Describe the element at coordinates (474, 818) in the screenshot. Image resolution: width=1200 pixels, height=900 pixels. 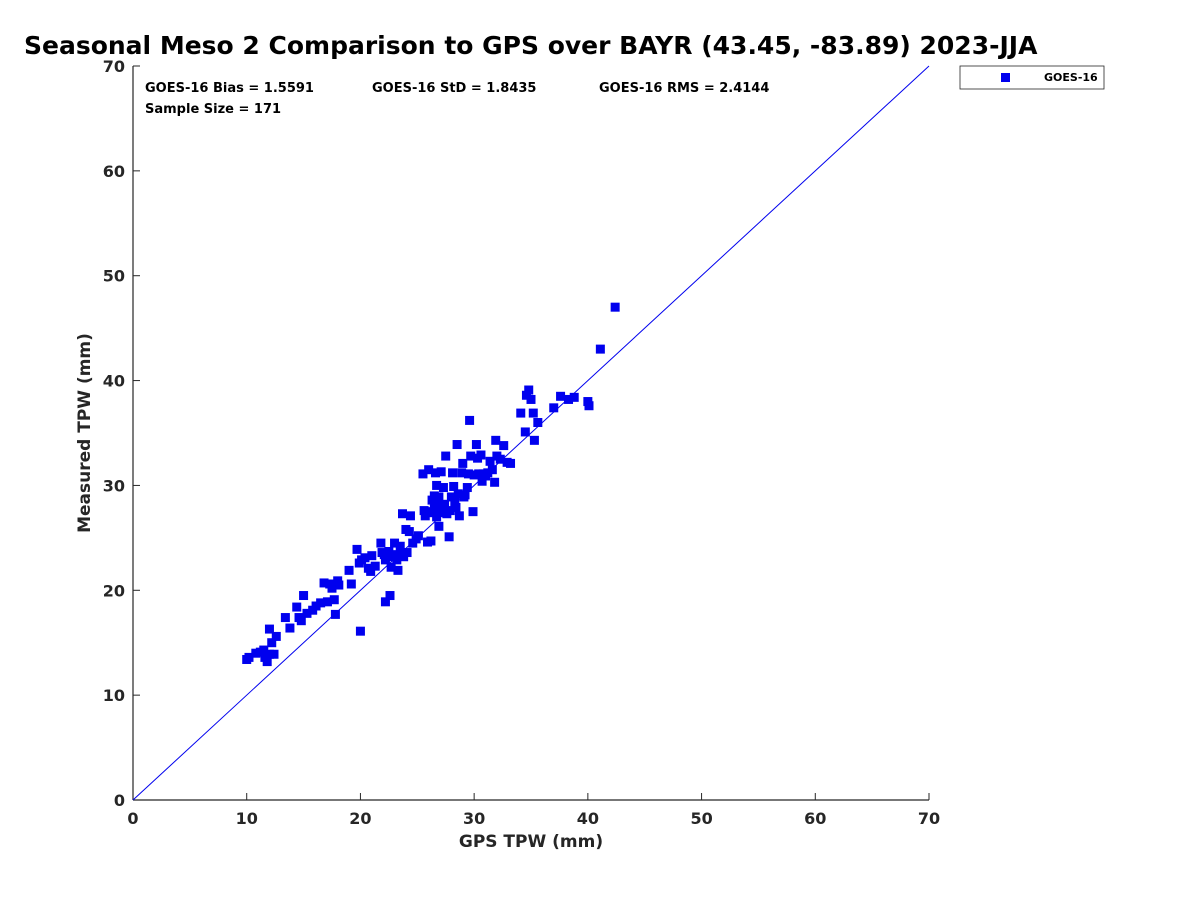
I see `x-tick-label: 30` at that location.